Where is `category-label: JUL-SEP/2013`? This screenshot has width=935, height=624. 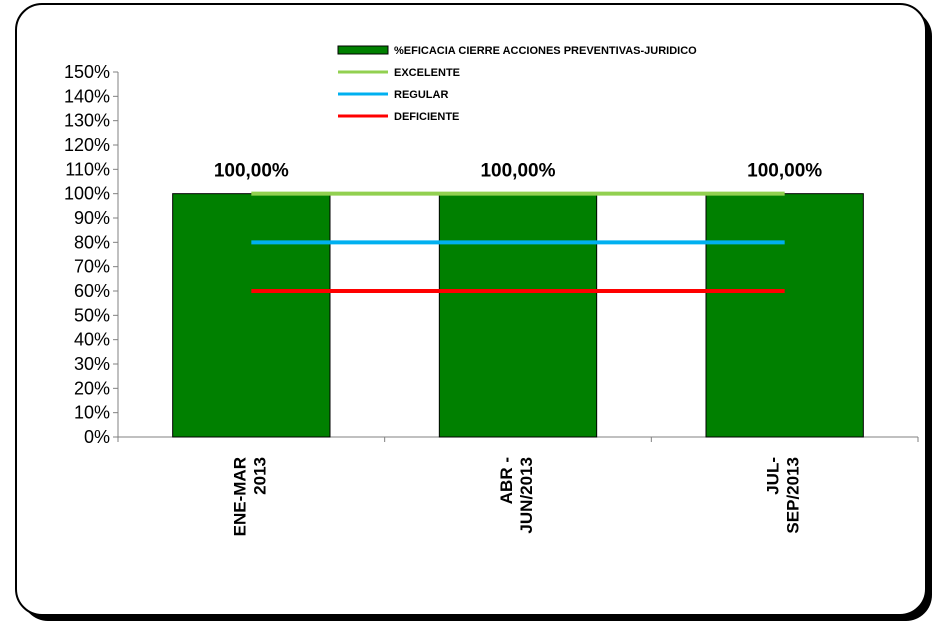 category-label: JUL-SEP/2013 is located at coordinates (783, 495).